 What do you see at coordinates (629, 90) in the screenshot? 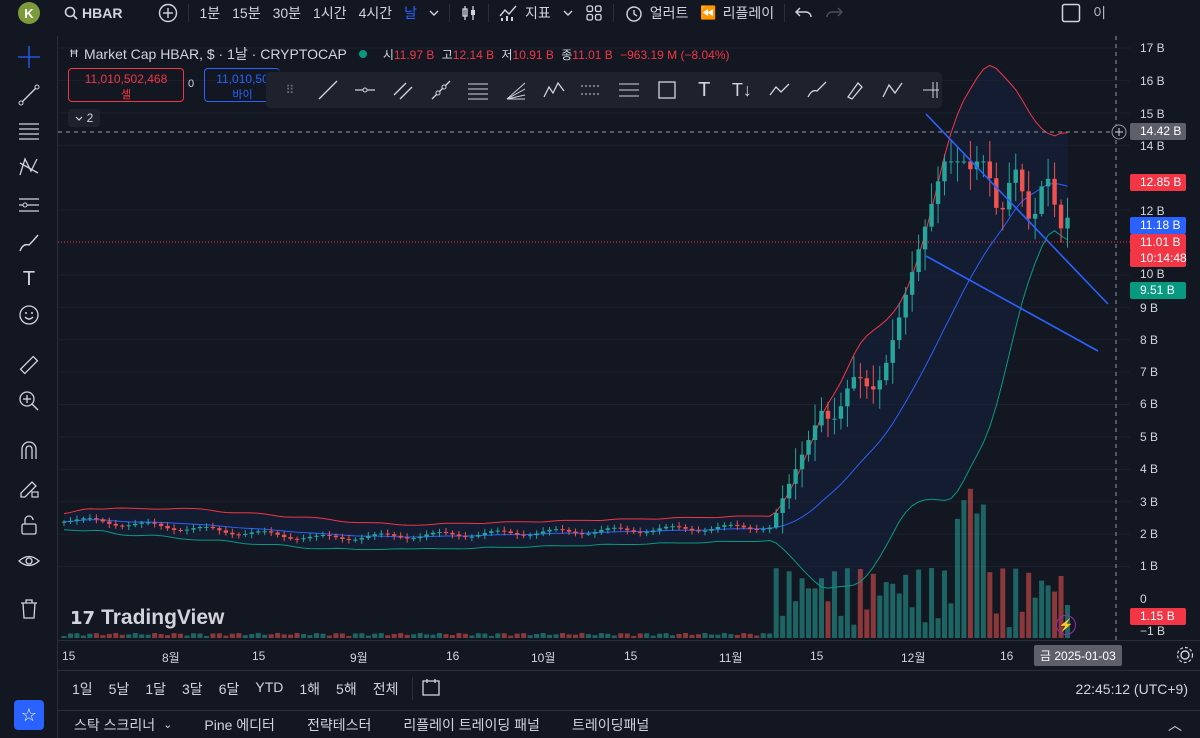
I see `fixed-range-button` at bounding box center [629, 90].